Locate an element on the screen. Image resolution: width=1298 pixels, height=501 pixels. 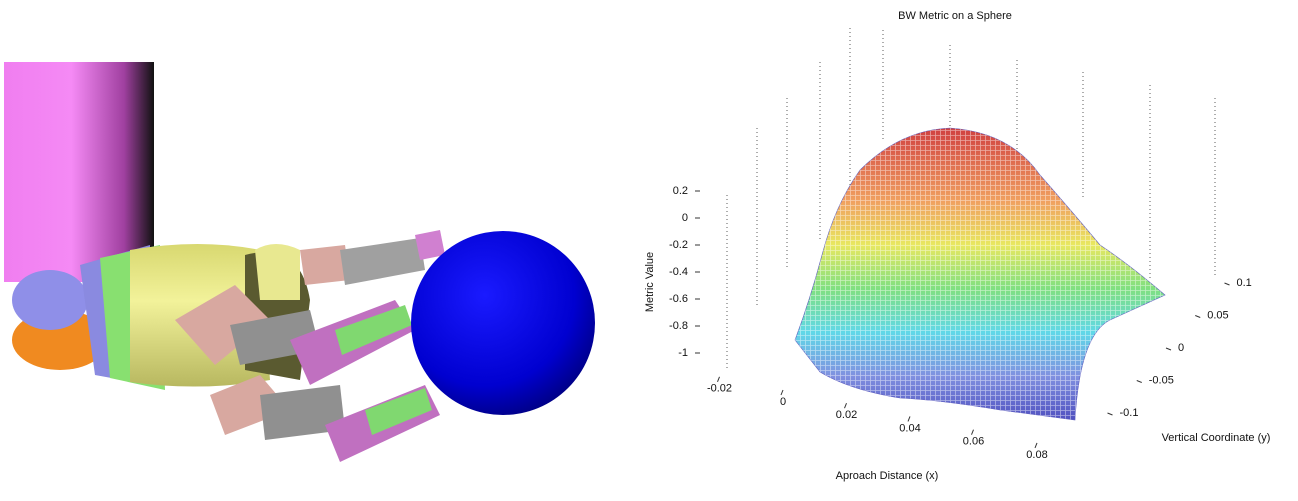
chart-title: BW Metric on a Sphere is located at coordinates (955, 16).